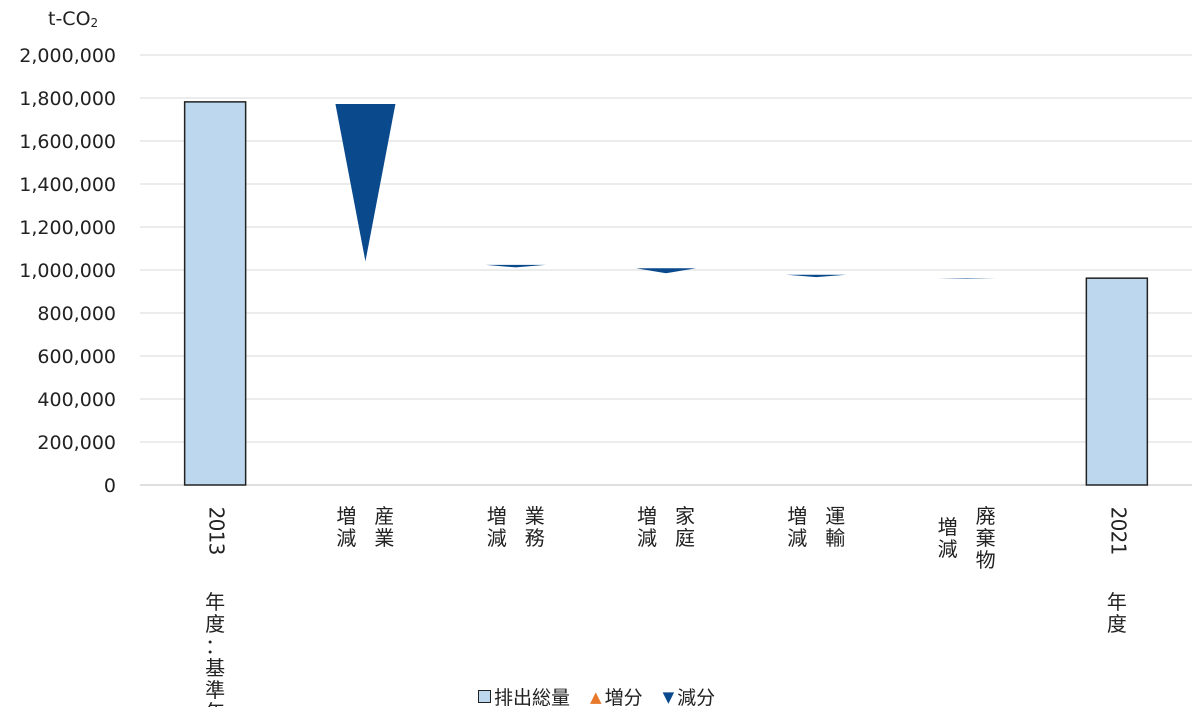 The height and width of the screenshot is (712, 1195). I want to click on legend-item-increase: ▲ 増分, so click(616, 696).